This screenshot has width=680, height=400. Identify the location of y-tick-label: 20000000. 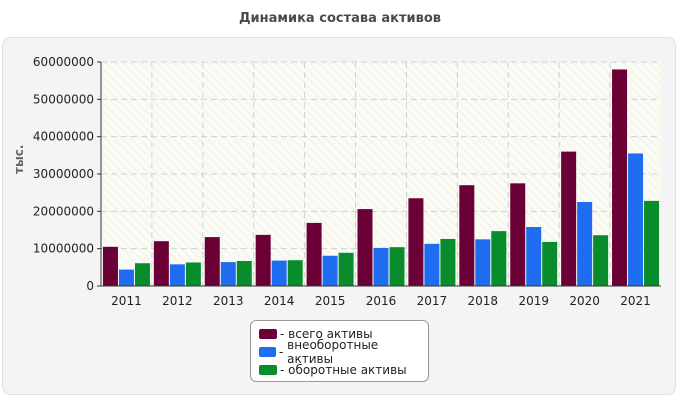
(63, 211).